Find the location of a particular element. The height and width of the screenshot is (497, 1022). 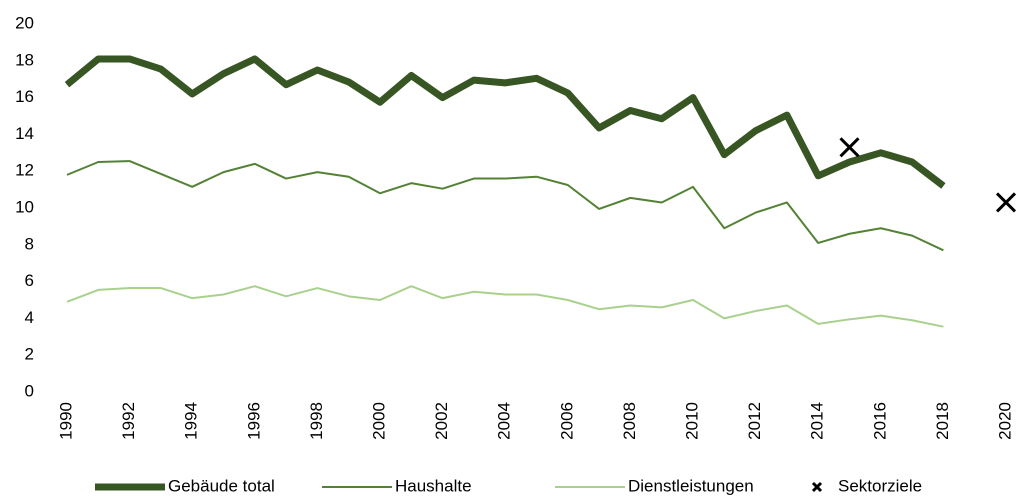

y-tick-label: 2 is located at coordinates (29, 354).